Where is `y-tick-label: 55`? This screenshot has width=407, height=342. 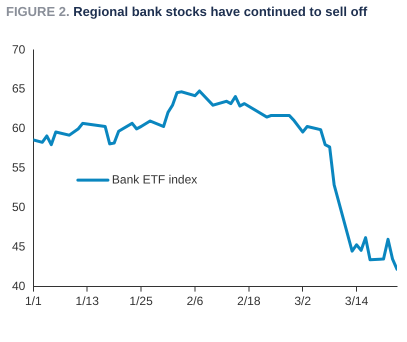
y-tick-label: 55 is located at coordinates (19, 167).